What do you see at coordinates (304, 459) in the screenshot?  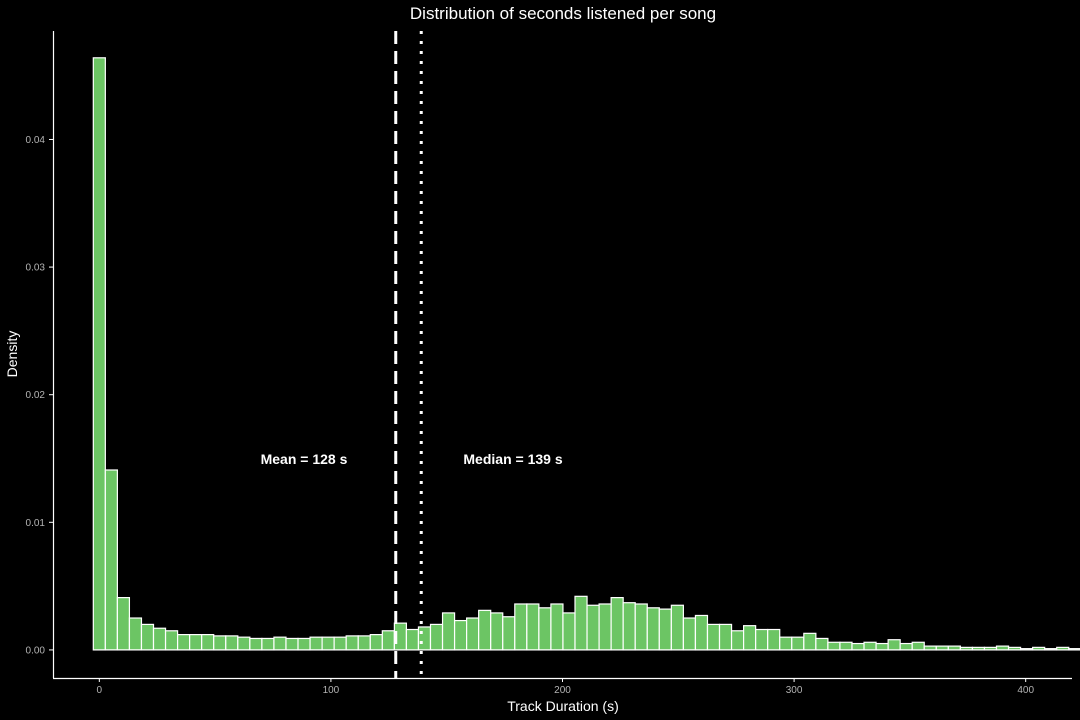 I see `mean-annotation: Mean = 128 s` at bounding box center [304, 459].